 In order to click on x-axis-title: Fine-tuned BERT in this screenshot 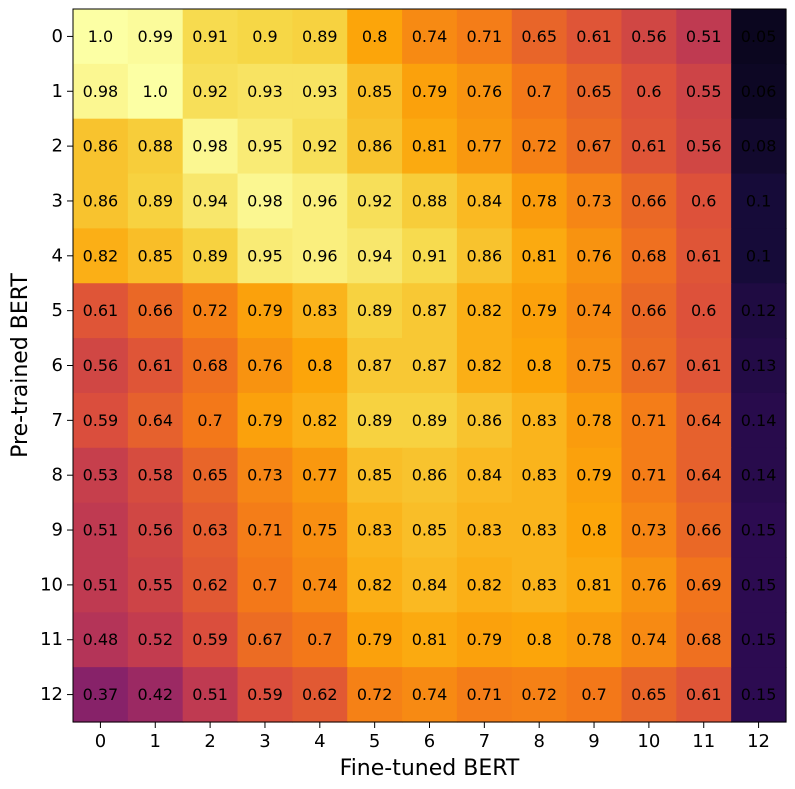, I will do `click(430, 768)`.